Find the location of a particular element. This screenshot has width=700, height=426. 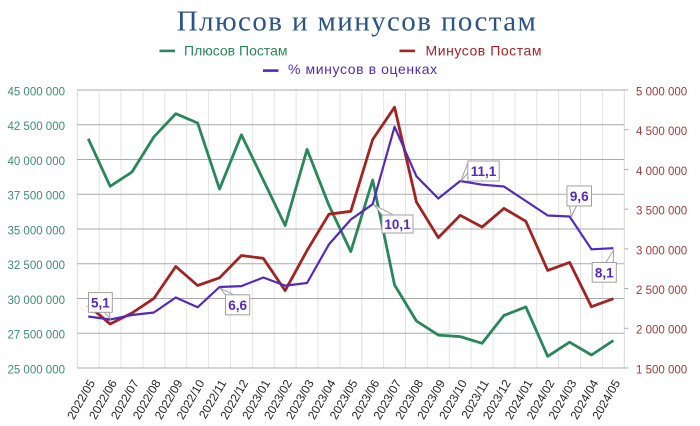

svg-text: 3 000 000 is located at coordinates (661, 251).